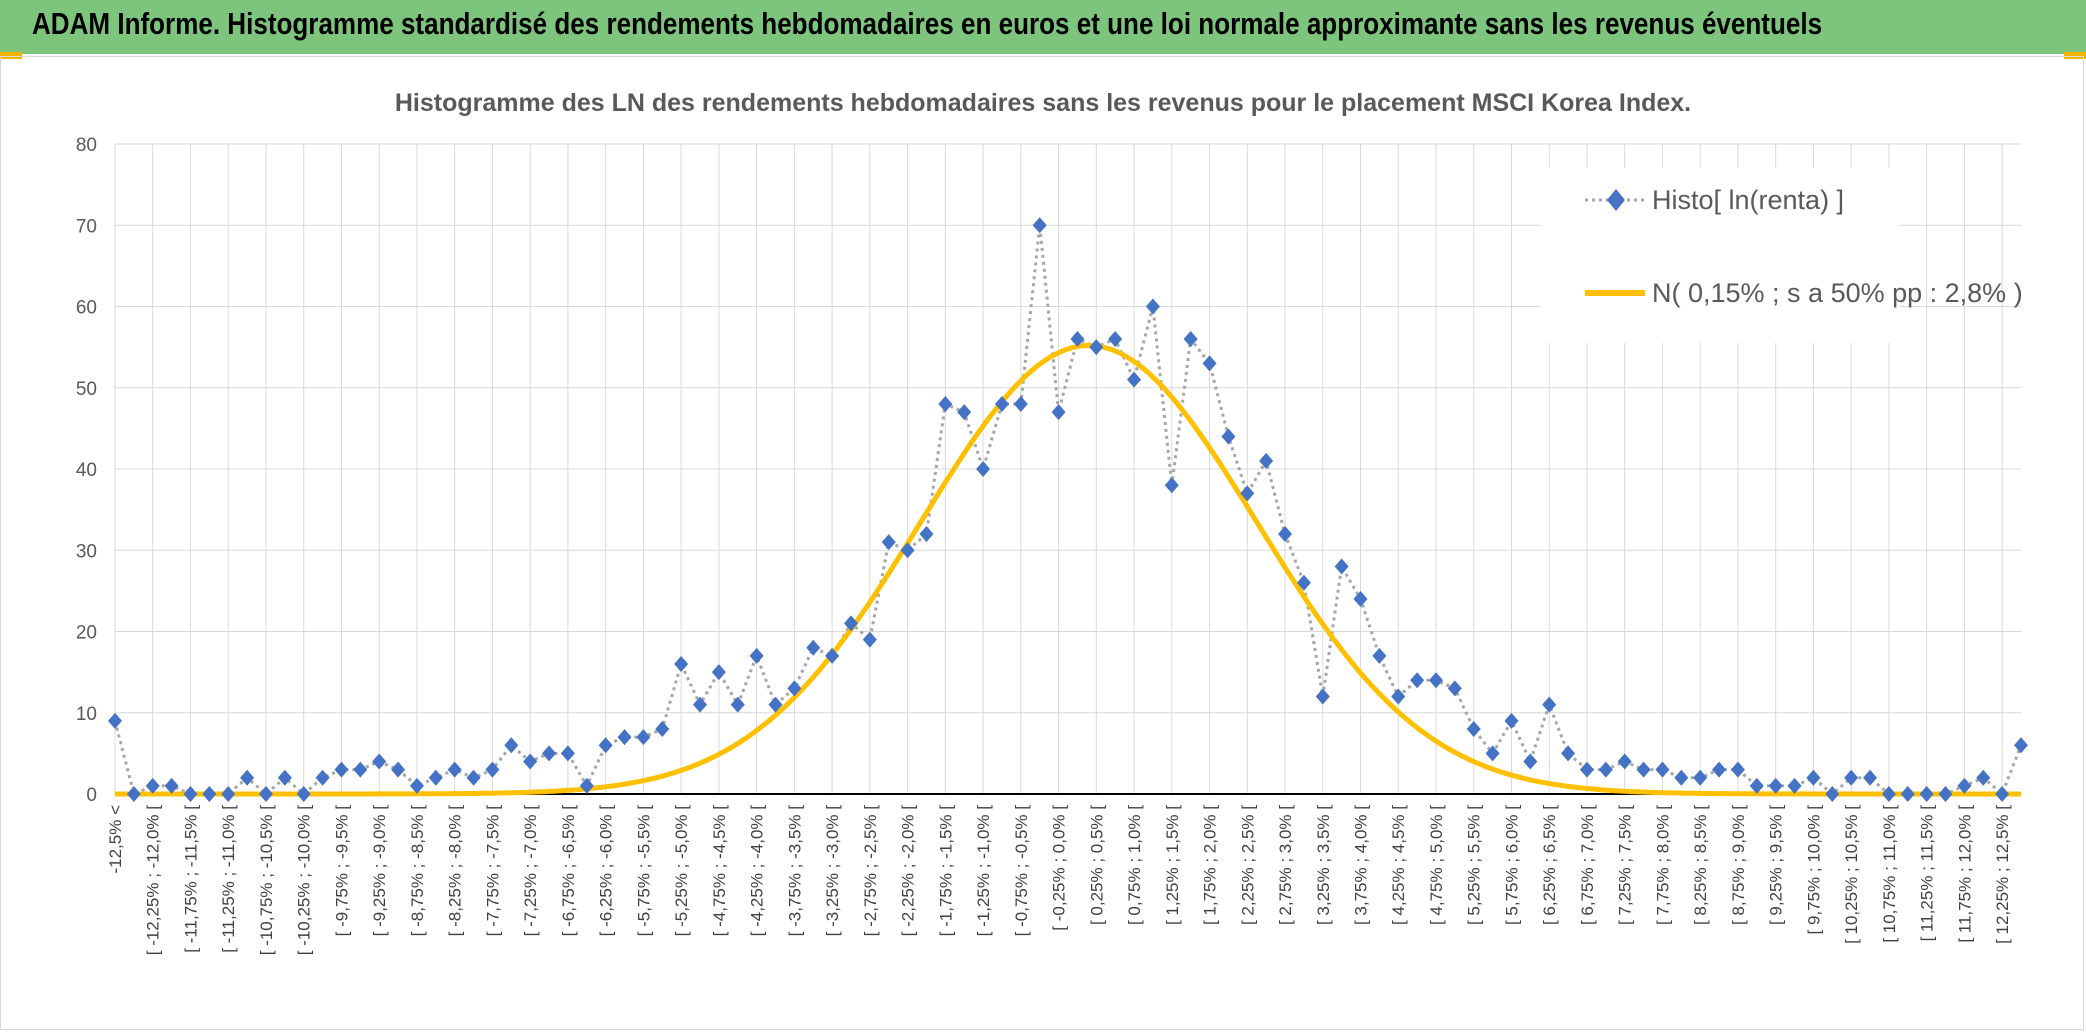 The image size is (2086, 1032). Describe the element at coordinates (1134, 865) in the screenshot. I see `x-tick-label-27: [ 0,75% ; 1,0% [` at that location.